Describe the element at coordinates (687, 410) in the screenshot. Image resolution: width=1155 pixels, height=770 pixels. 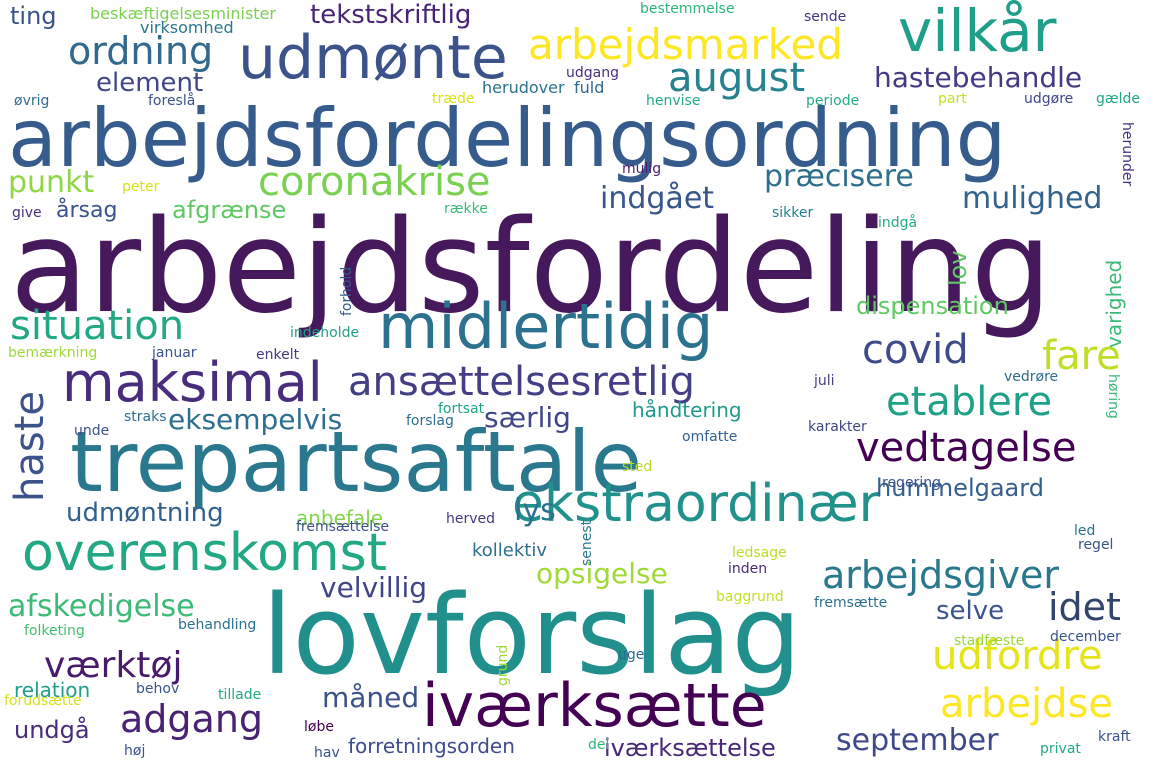
I see `cloud-word: håndtering` at that location.